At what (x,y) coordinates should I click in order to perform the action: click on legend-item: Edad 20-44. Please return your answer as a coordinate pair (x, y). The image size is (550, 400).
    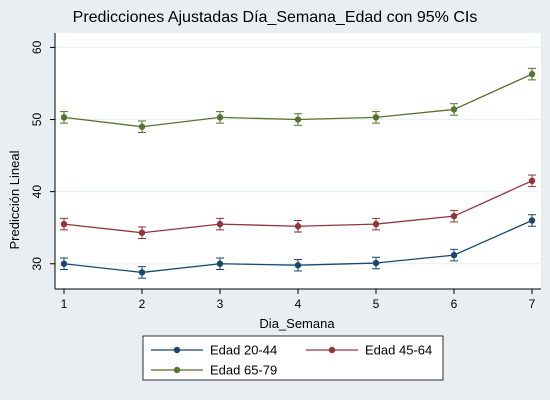
    Looking at the image, I should click on (214, 350).